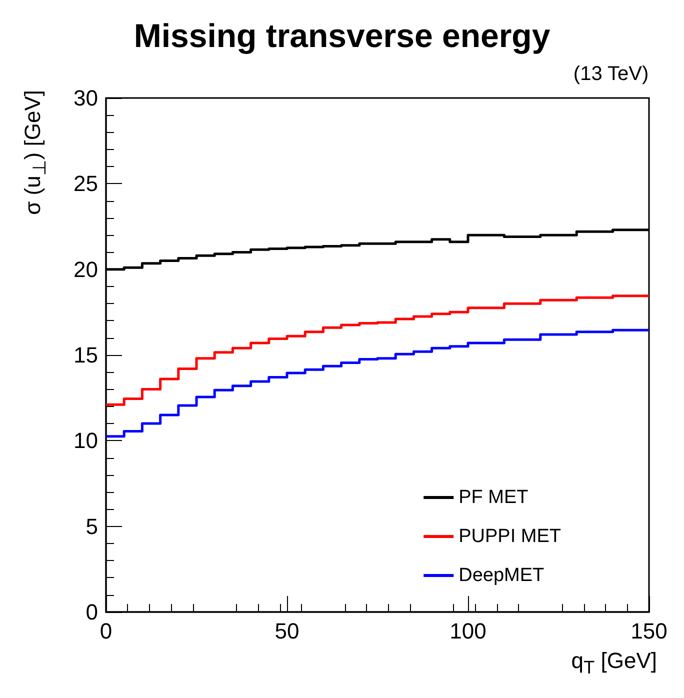 This screenshot has width=684, height=698. Describe the element at coordinates (287, 631) in the screenshot. I see `x-tick-label: 50` at that location.